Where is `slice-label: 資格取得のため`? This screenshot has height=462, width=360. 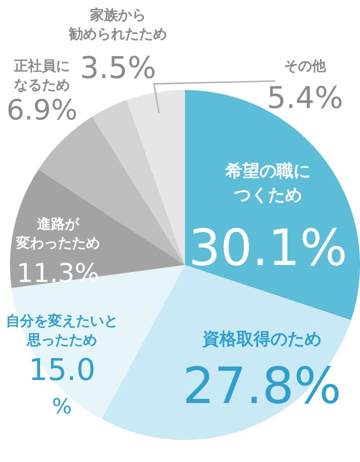
slice-label: 資格取得のため is located at coordinates (262, 339).